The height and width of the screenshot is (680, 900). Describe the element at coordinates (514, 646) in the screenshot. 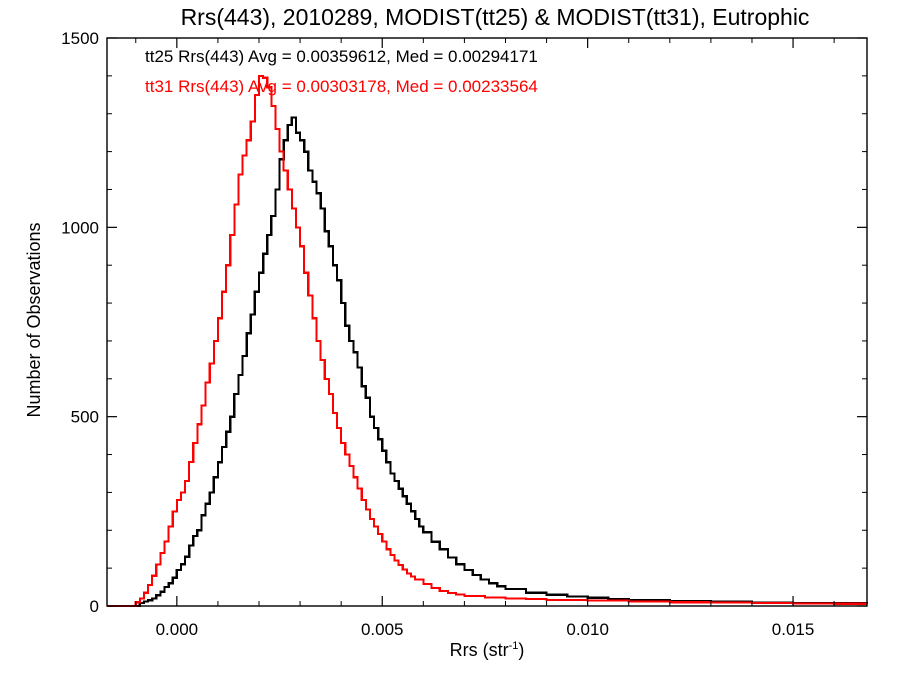

I see `x-axis-label-superscript: -1` at that location.